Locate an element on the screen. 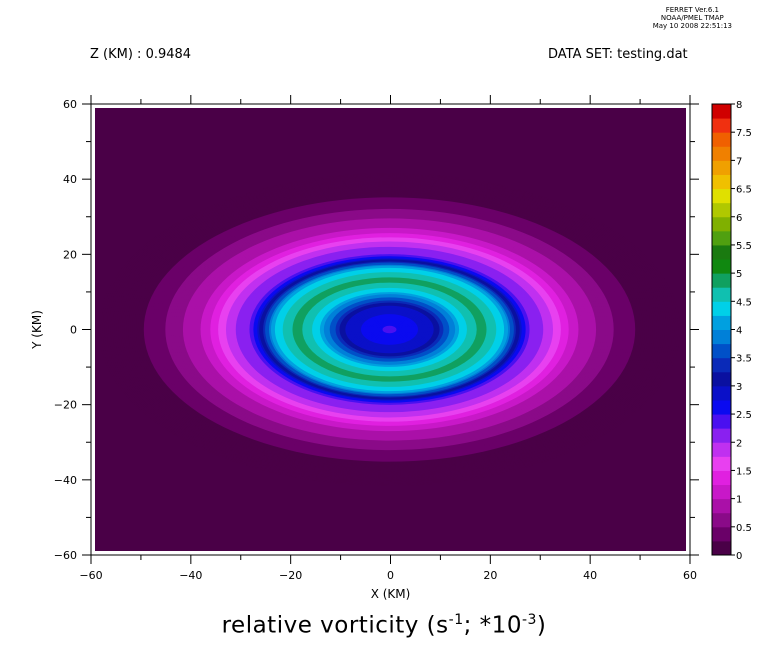 The width and height of the screenshot is (768, 662). y-tick-label: −20 is located at coordinates (65, 405).